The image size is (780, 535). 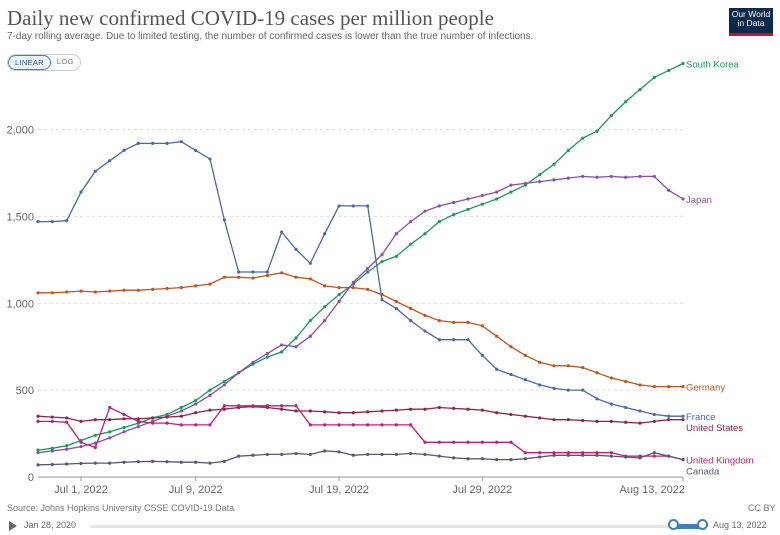 What do you see at coordinates (720, 461) in the screenshot?
I see `series-label-united-kingdom: United Kingdom` at bounding box center [720, 461].